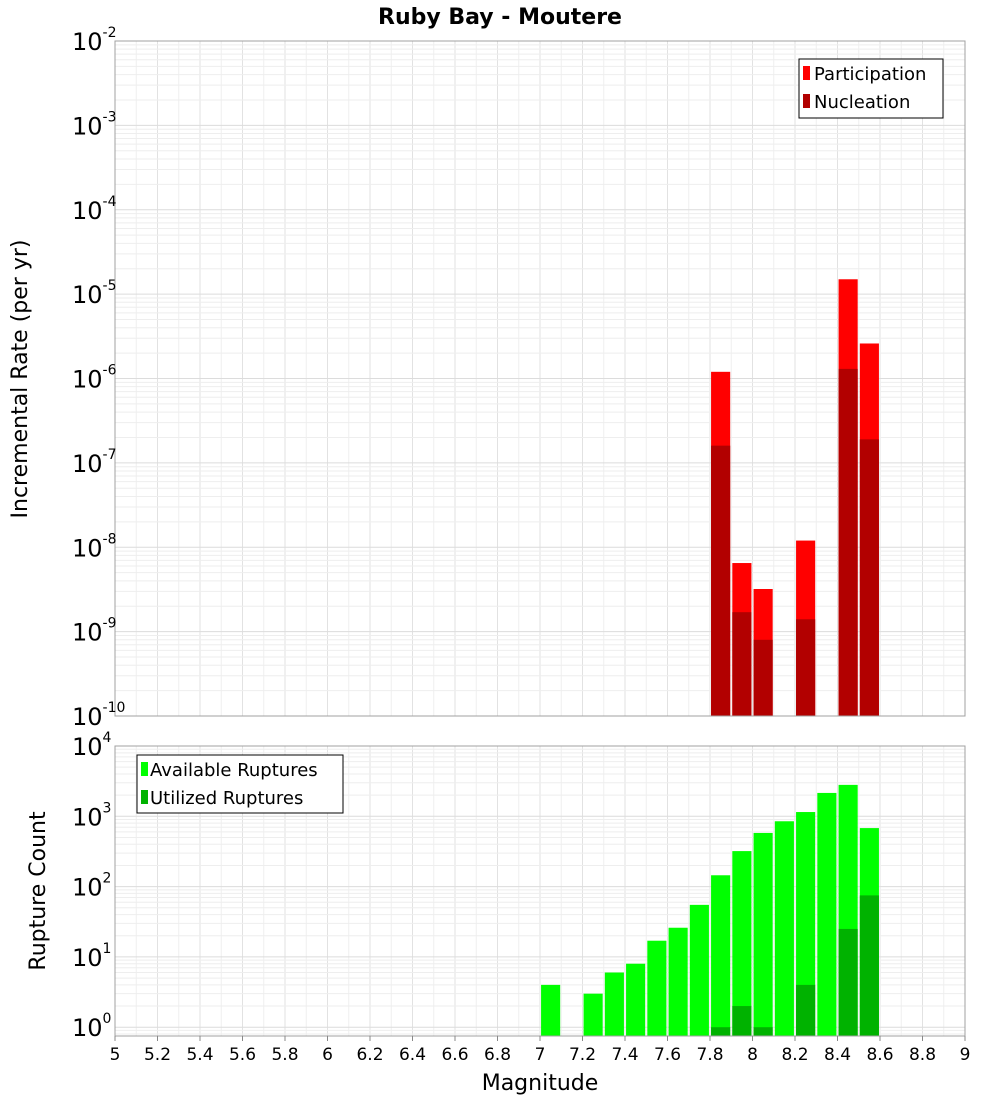 The height and width of the screenshot is (1100, 1000). I want to click on y-tick-label: 10¹, so click(91, 956).